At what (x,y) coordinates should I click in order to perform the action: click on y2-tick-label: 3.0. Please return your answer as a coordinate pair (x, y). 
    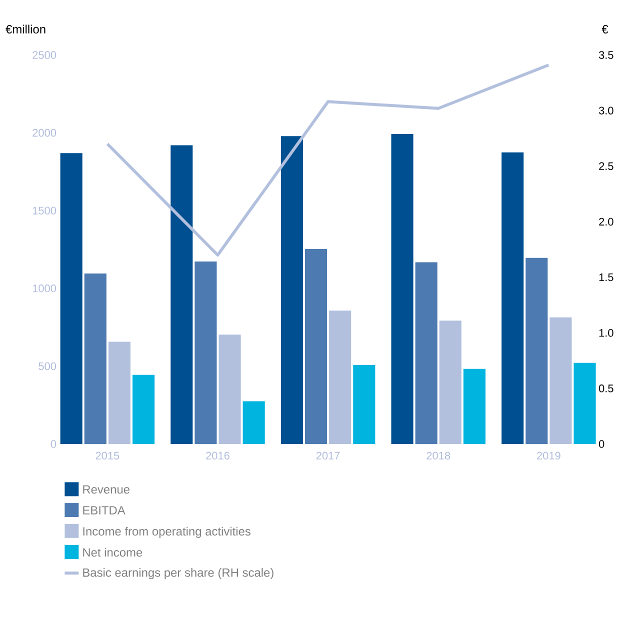
    Looking at the image, I should click on (606, 110).